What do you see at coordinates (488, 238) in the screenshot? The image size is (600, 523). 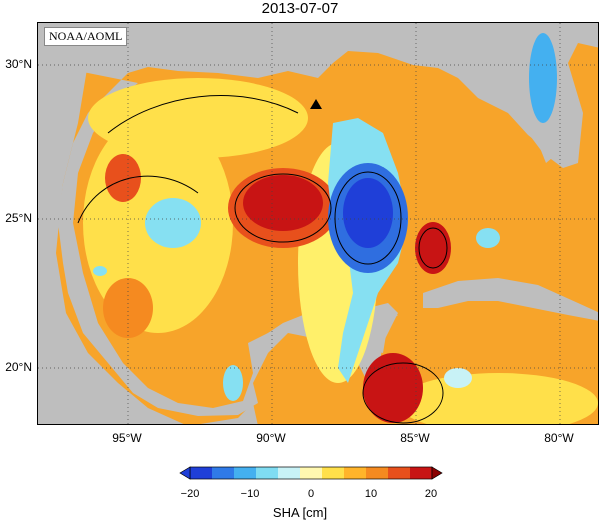 I see `sha-cold-keys` at bounding box center [488, 238].